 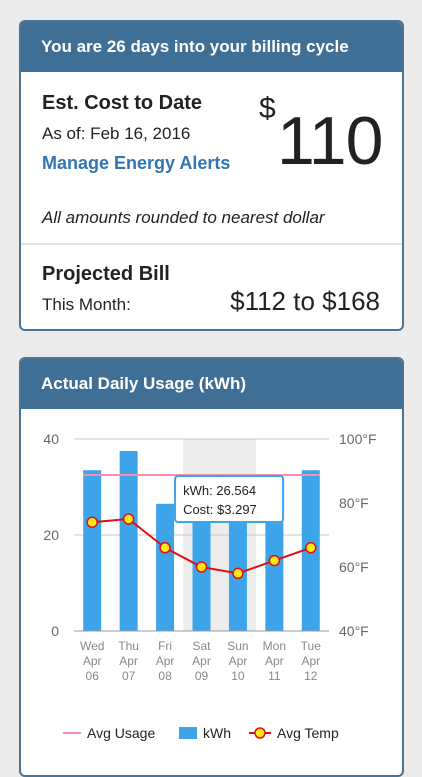 What do you see at coordinates (274, 646) in the screenshot?
I see `x-axis-tick-label: Mon` at bounding box center [274, 646].